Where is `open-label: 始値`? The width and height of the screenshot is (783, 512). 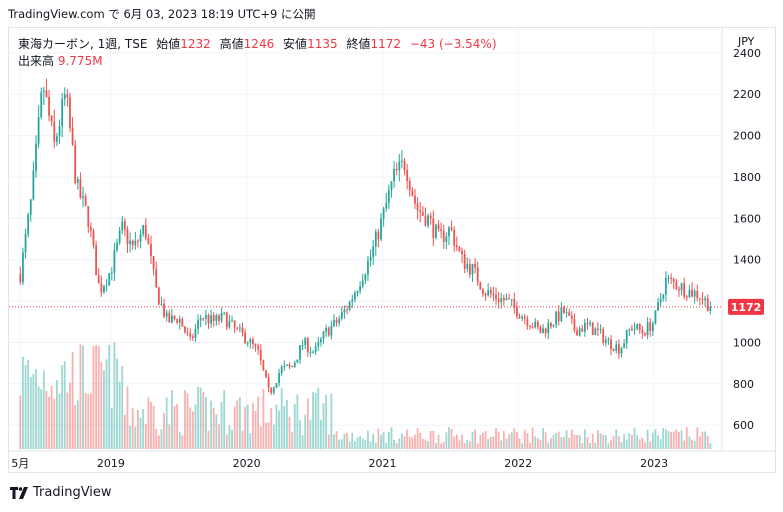
open-label: 始値 is located at coordinates (168, 44).